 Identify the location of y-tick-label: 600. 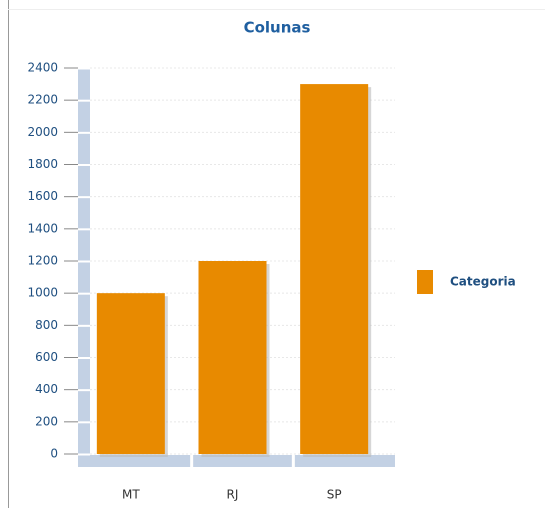
(46, 357).